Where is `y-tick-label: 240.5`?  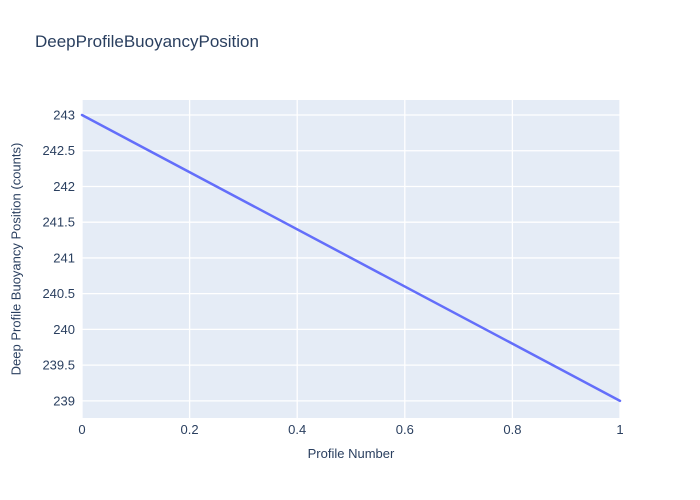 y-tick-label: 240.5 is located at coordinates (58, 293).